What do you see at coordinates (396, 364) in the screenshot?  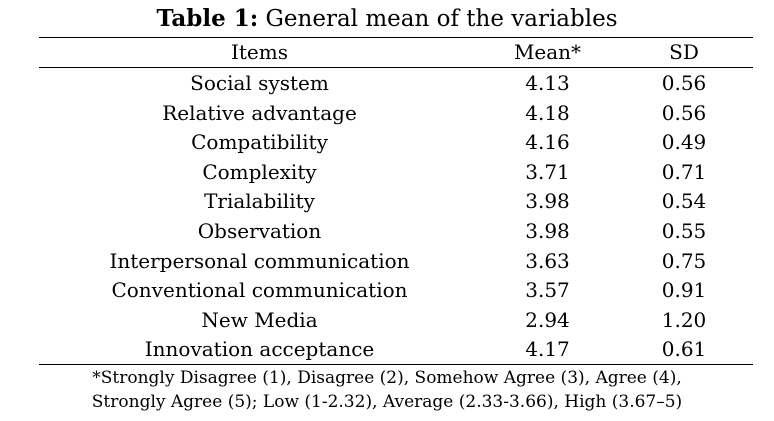 I see `bottom-rule` at bounding box center [396, 364].